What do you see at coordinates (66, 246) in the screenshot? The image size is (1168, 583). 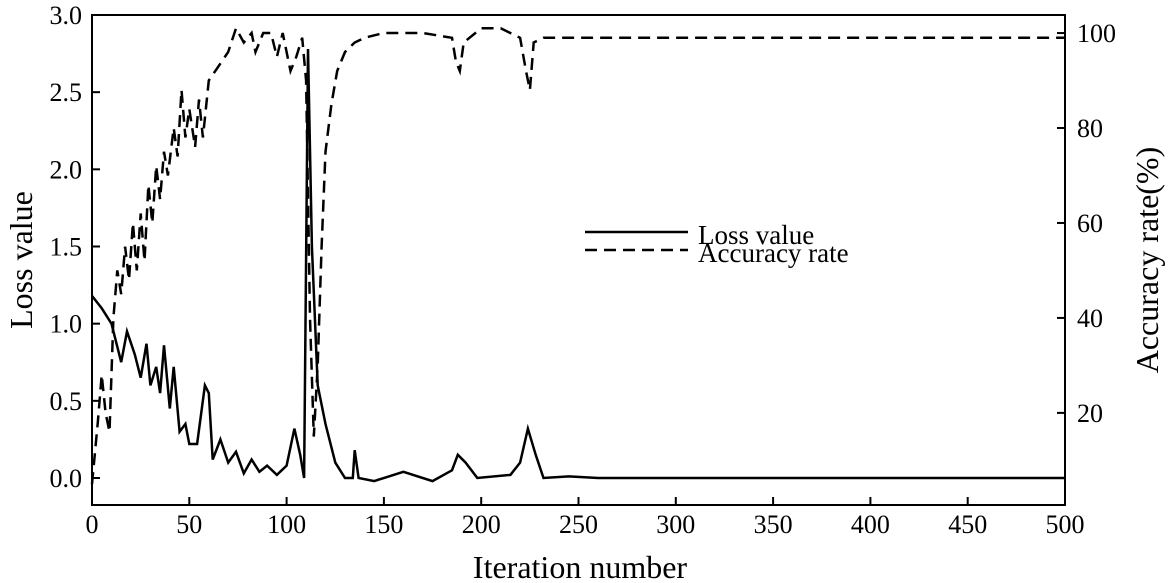 I see `y-tick-label: 1.5` at bounding box center [66, 246].